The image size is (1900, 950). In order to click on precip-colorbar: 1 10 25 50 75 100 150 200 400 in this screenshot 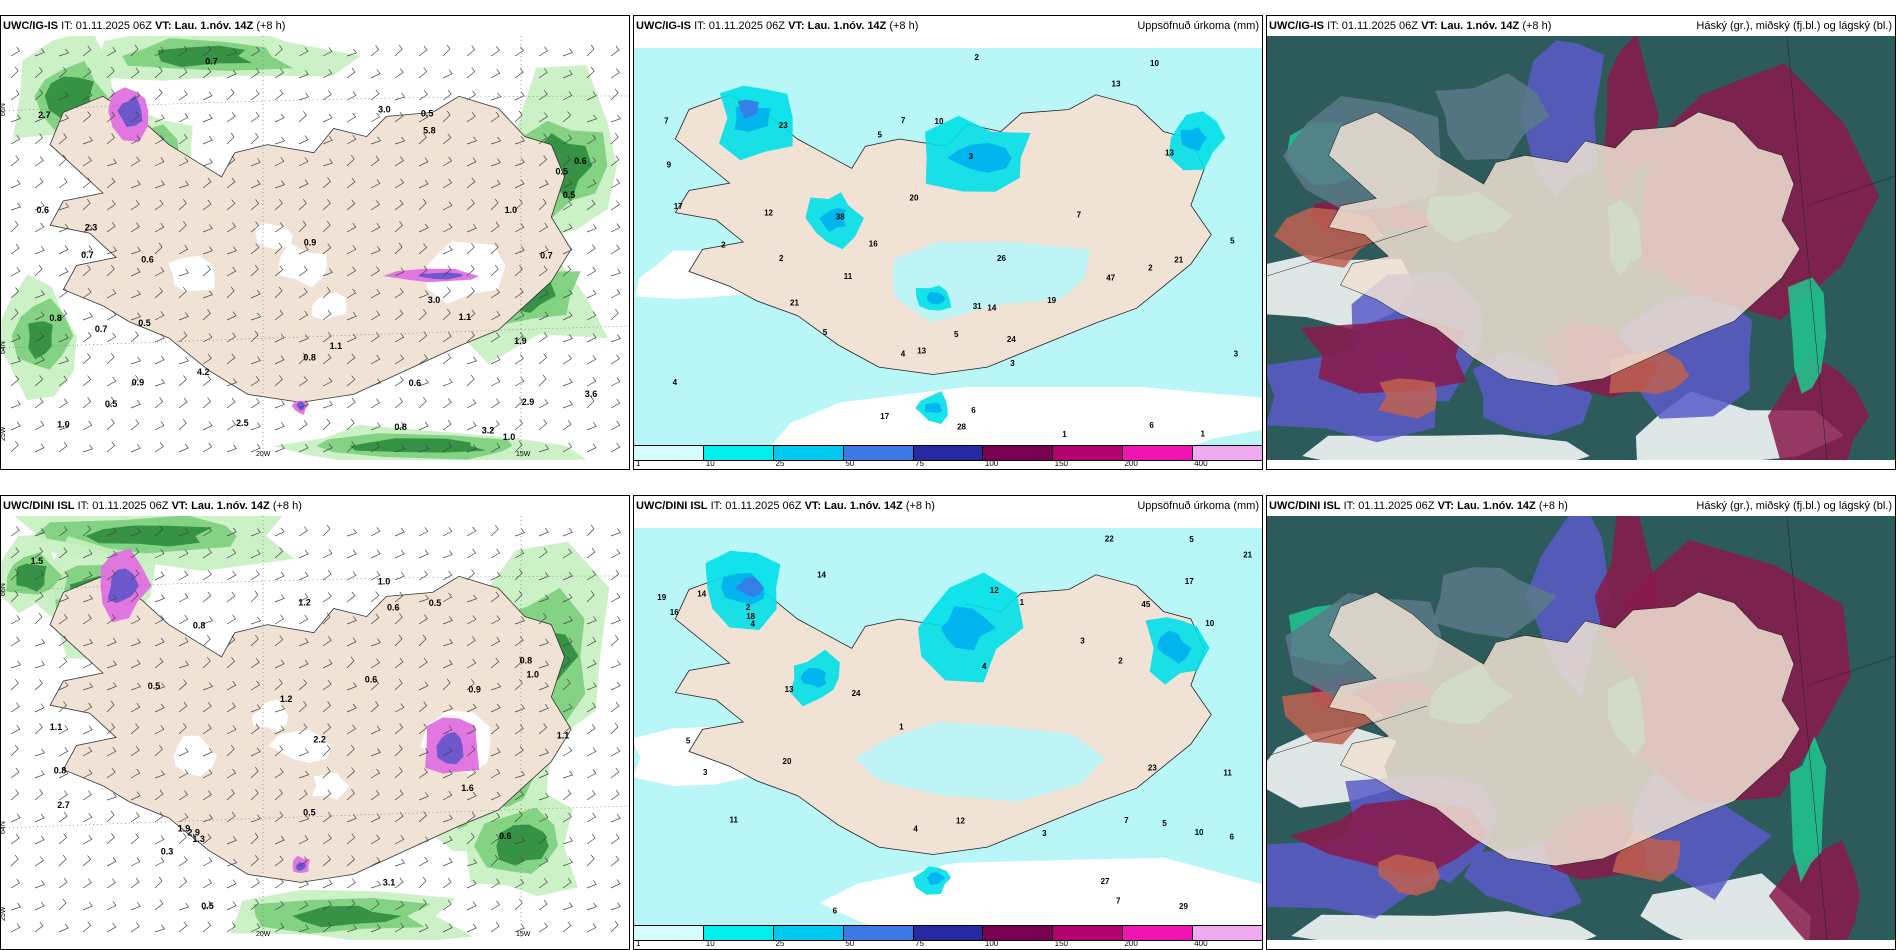, I will do `click(948, 937)`.